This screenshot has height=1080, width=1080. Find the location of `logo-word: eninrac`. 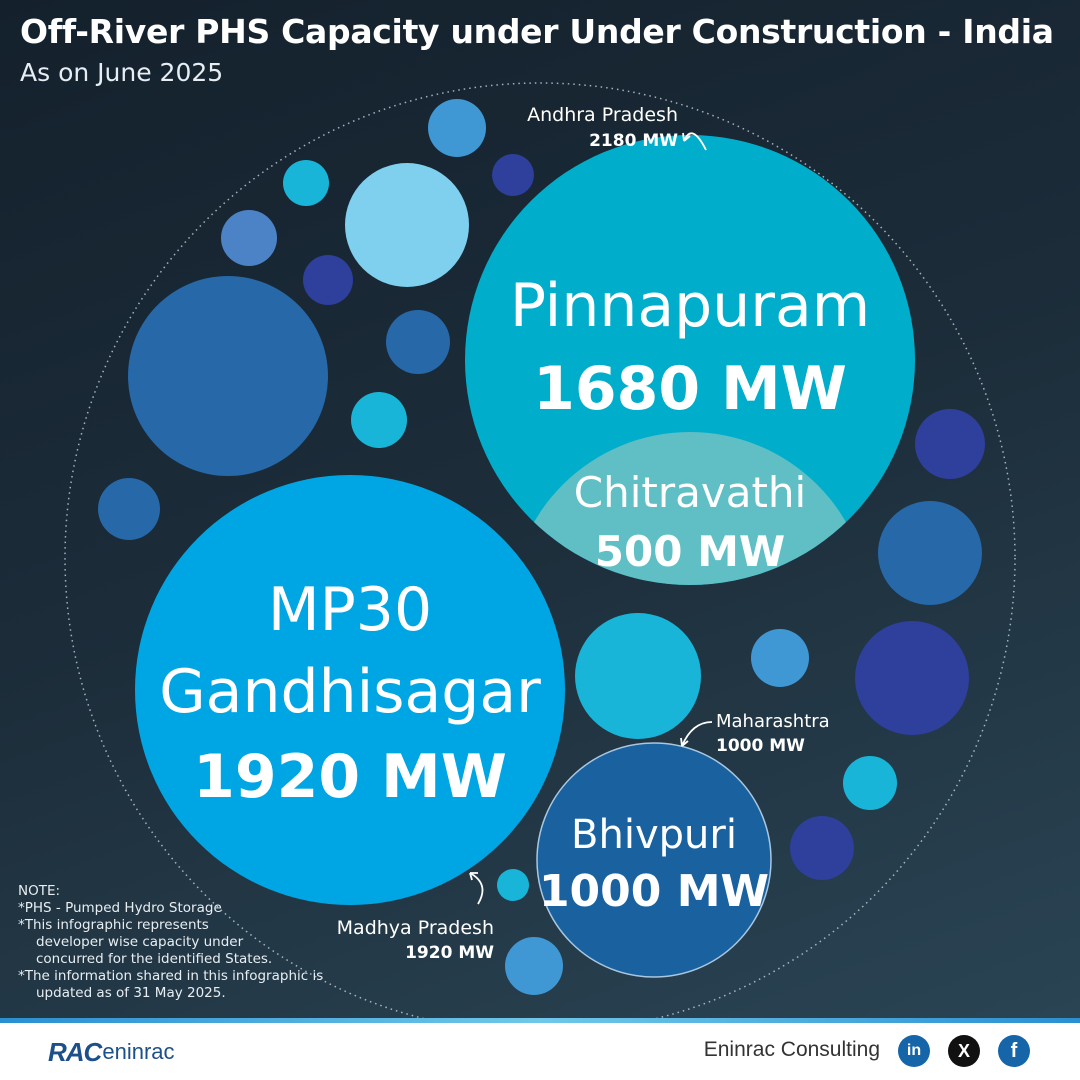

logo-word: eninrac is located at coordinates (138, 1051).